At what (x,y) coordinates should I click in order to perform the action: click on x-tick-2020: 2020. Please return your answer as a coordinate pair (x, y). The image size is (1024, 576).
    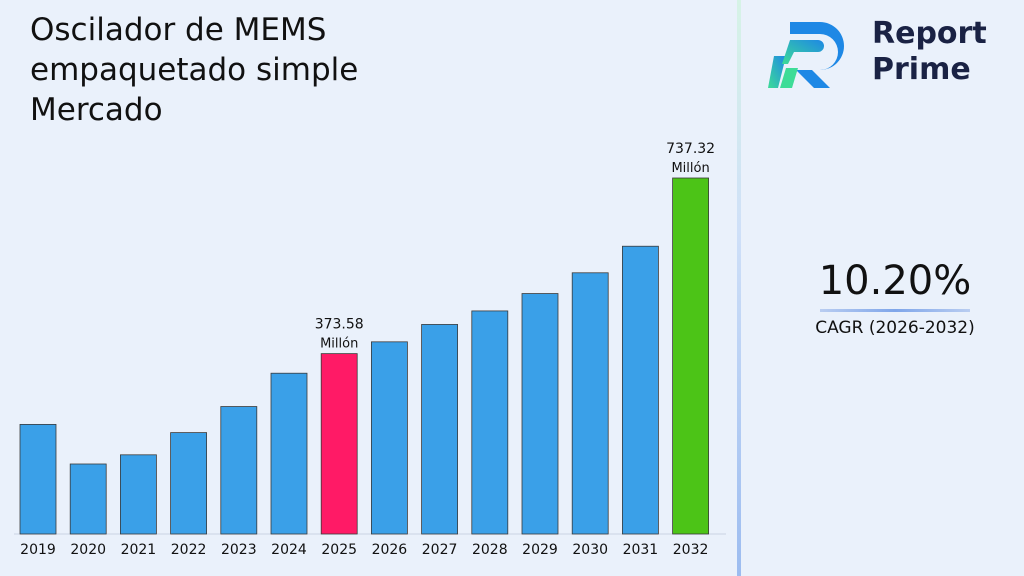
    Looking at the image, I should click on (88, 550).